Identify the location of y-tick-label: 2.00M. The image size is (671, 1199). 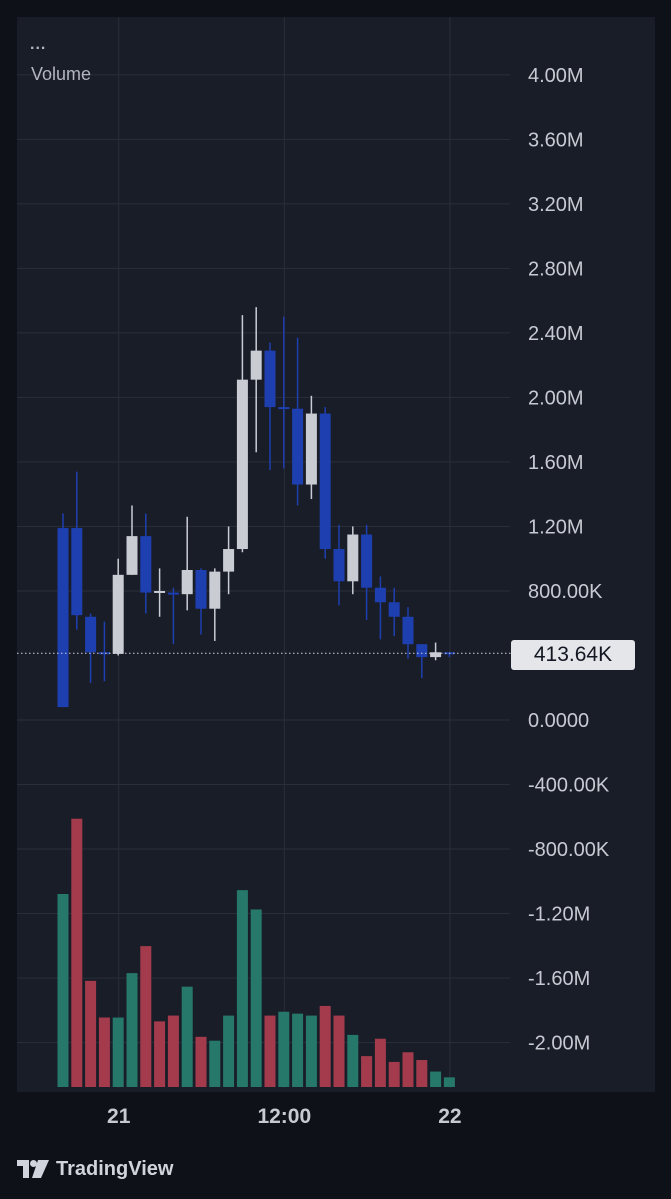
(556, 398).